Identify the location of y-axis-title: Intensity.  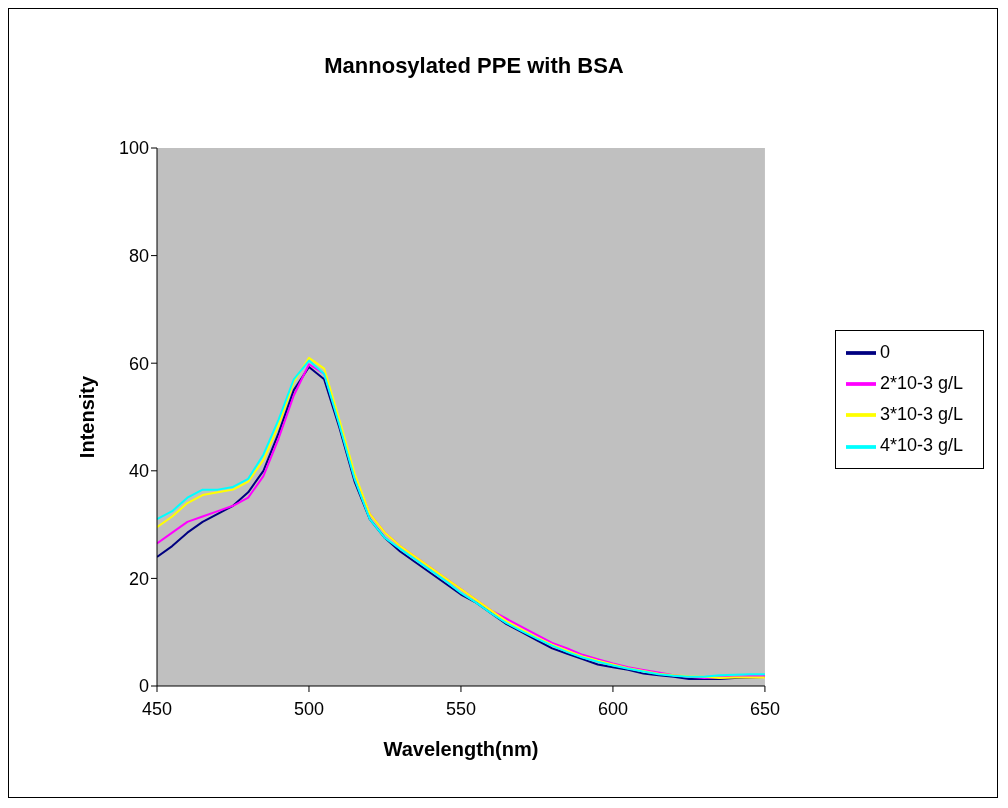
(87, 417).